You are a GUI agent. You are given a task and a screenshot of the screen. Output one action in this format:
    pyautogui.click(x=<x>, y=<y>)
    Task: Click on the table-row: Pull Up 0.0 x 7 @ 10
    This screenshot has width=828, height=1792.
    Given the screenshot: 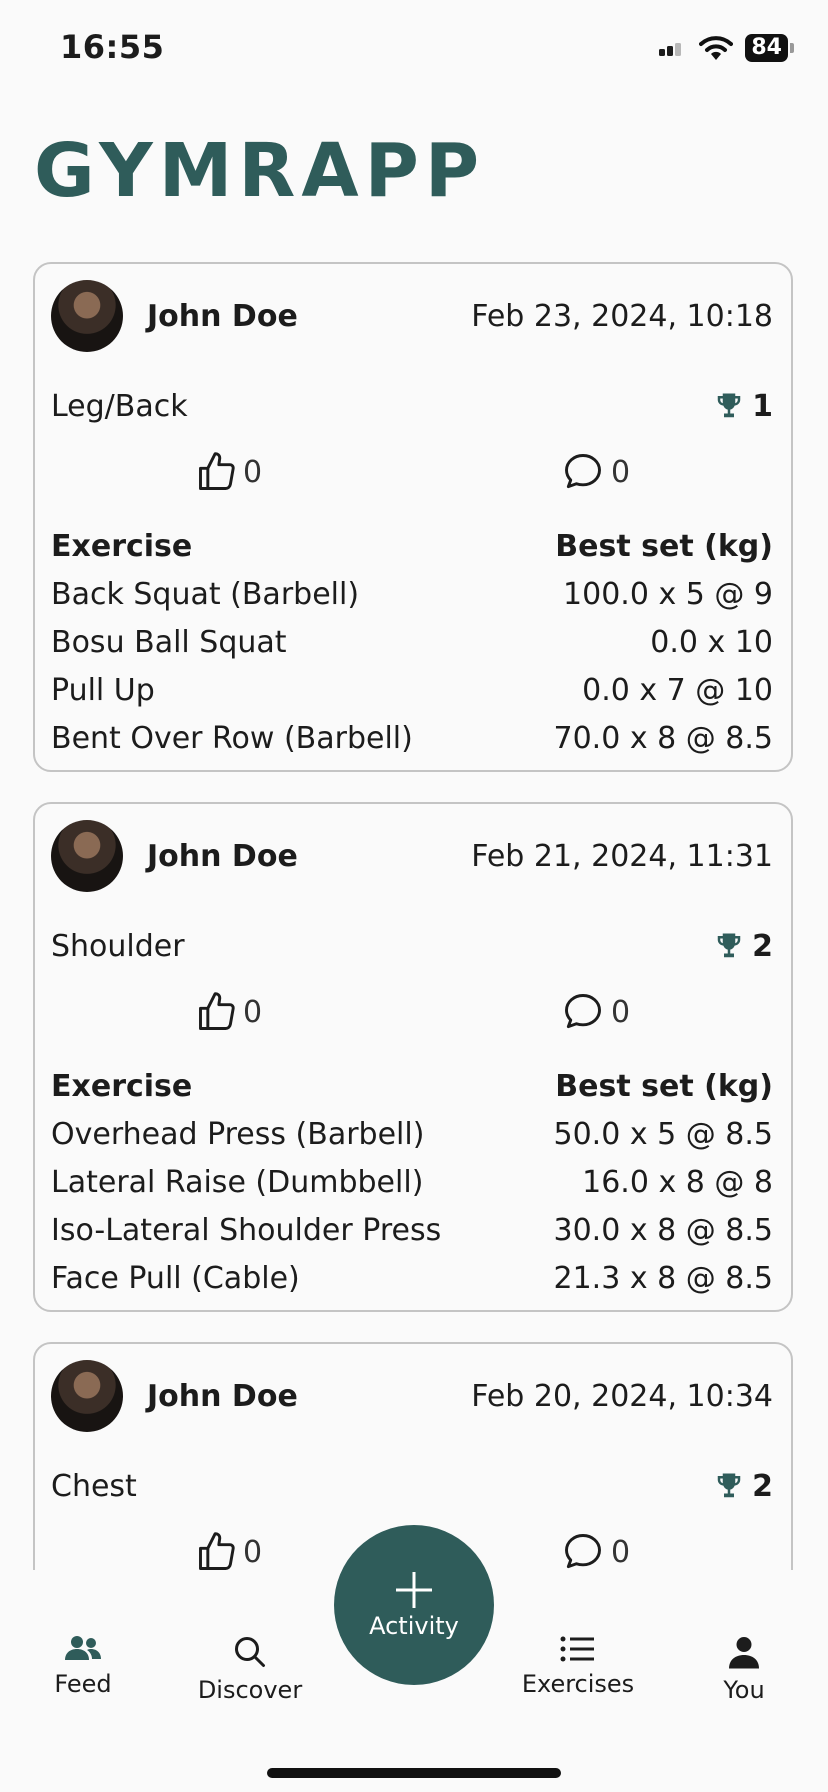 What is the action you would take?
    pyautogui.click(x=412, y=690)
    